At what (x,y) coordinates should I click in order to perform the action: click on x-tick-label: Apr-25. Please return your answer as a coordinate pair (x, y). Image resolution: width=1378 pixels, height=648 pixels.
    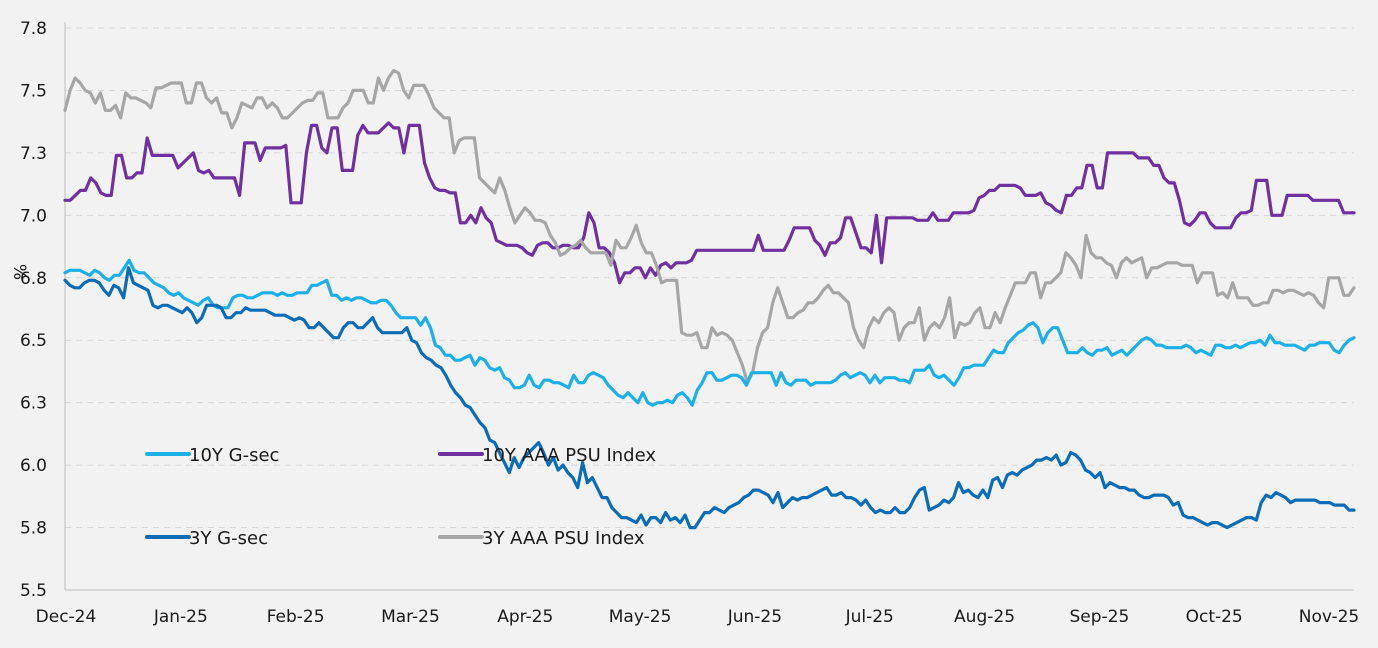
    Looking at the image, I should click on (525, 617).